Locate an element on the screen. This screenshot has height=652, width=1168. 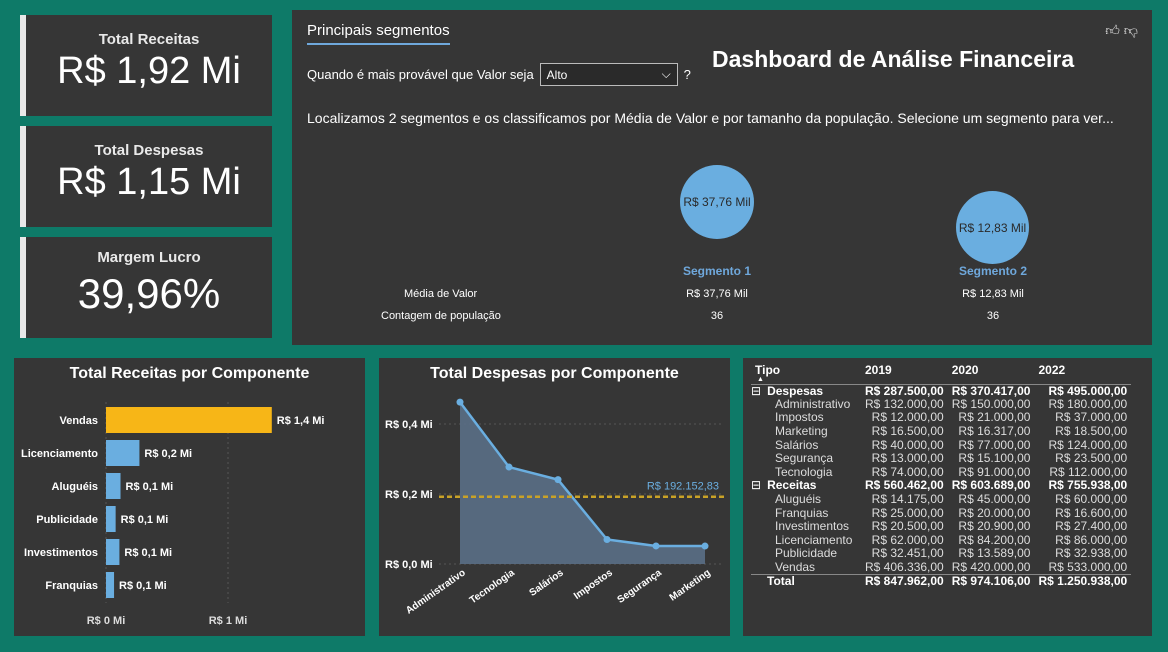
col-header-2022: 2022 is located at coordinates (1052, 370).